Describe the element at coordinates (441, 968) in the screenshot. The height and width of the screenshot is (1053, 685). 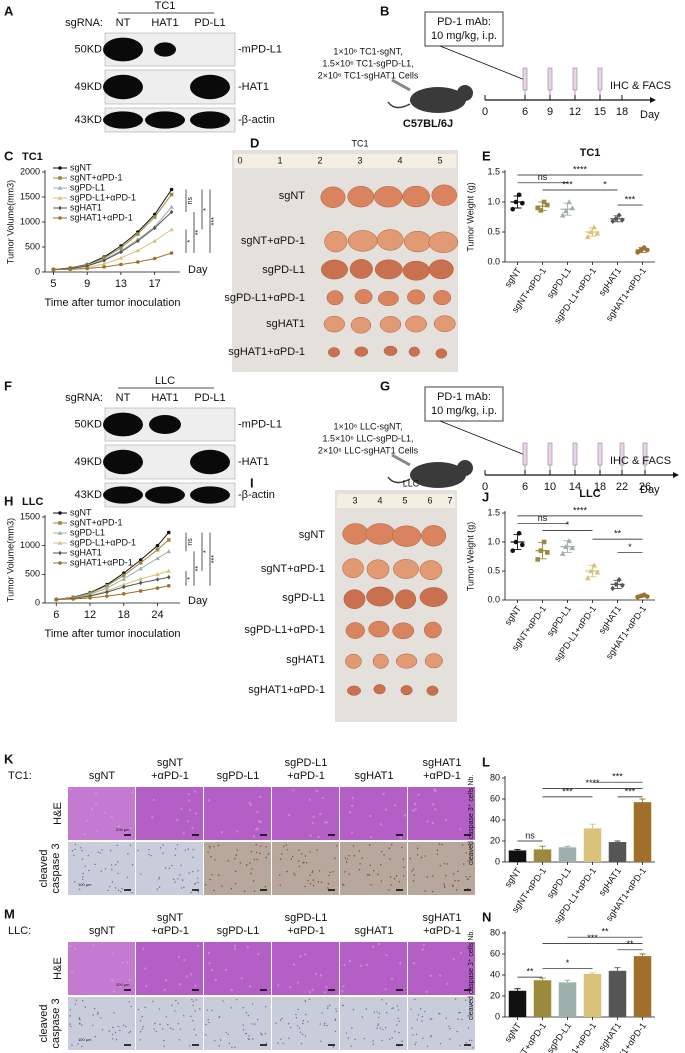
I see `he-image` at that location.